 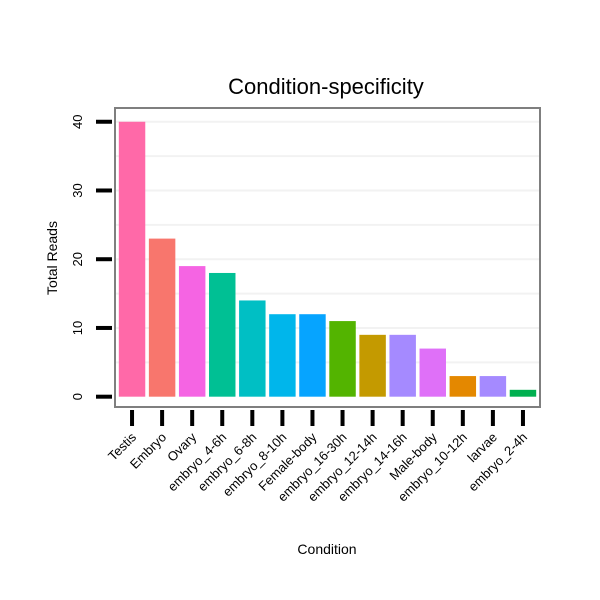 What do you see at coordinates (52, 258) in the screenshot?
I see `y-axis-label: Total Reads` at bounding box center [52, 258].